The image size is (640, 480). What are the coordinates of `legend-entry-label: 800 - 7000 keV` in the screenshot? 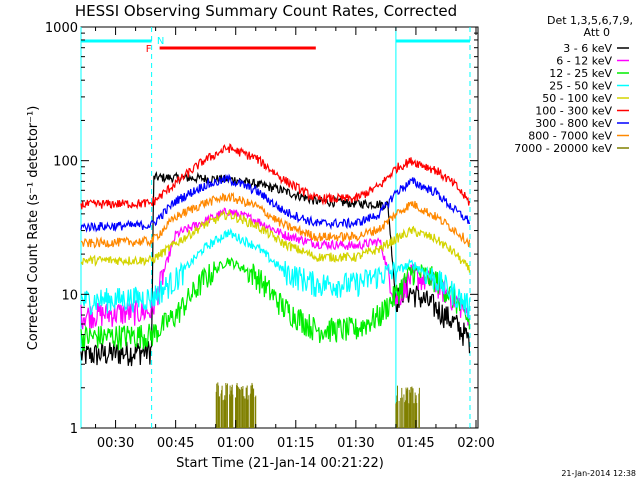 It's located at (570, 136).